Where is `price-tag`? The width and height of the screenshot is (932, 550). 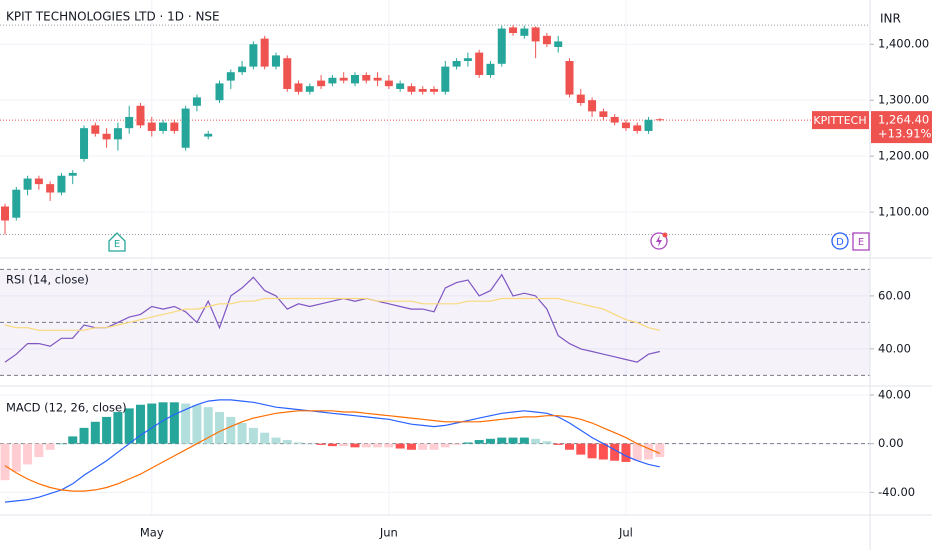
price-tag is located at coordinates (901, 127).